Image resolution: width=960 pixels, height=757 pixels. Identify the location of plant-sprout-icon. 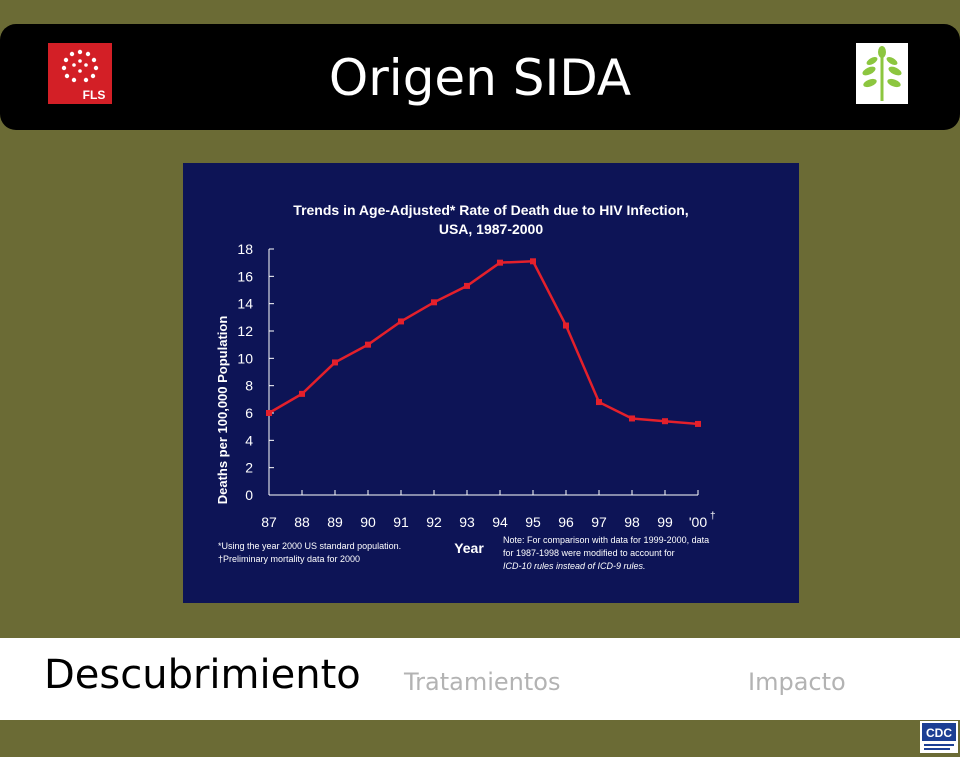
(882, 73).